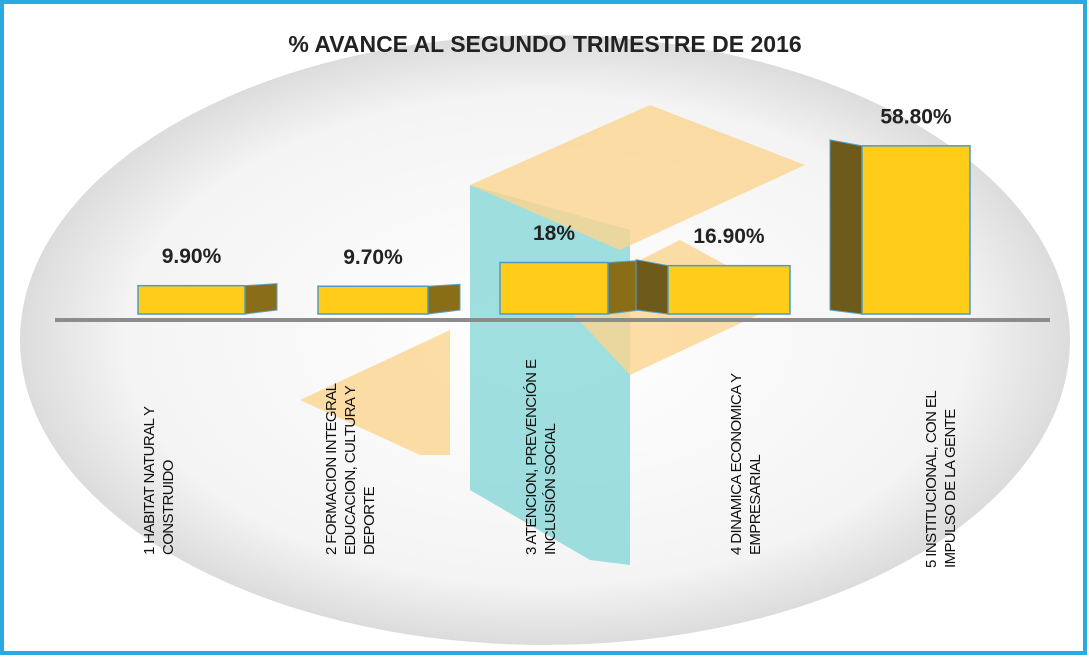  I want to click on value-label: 18%, so click(554, 233).